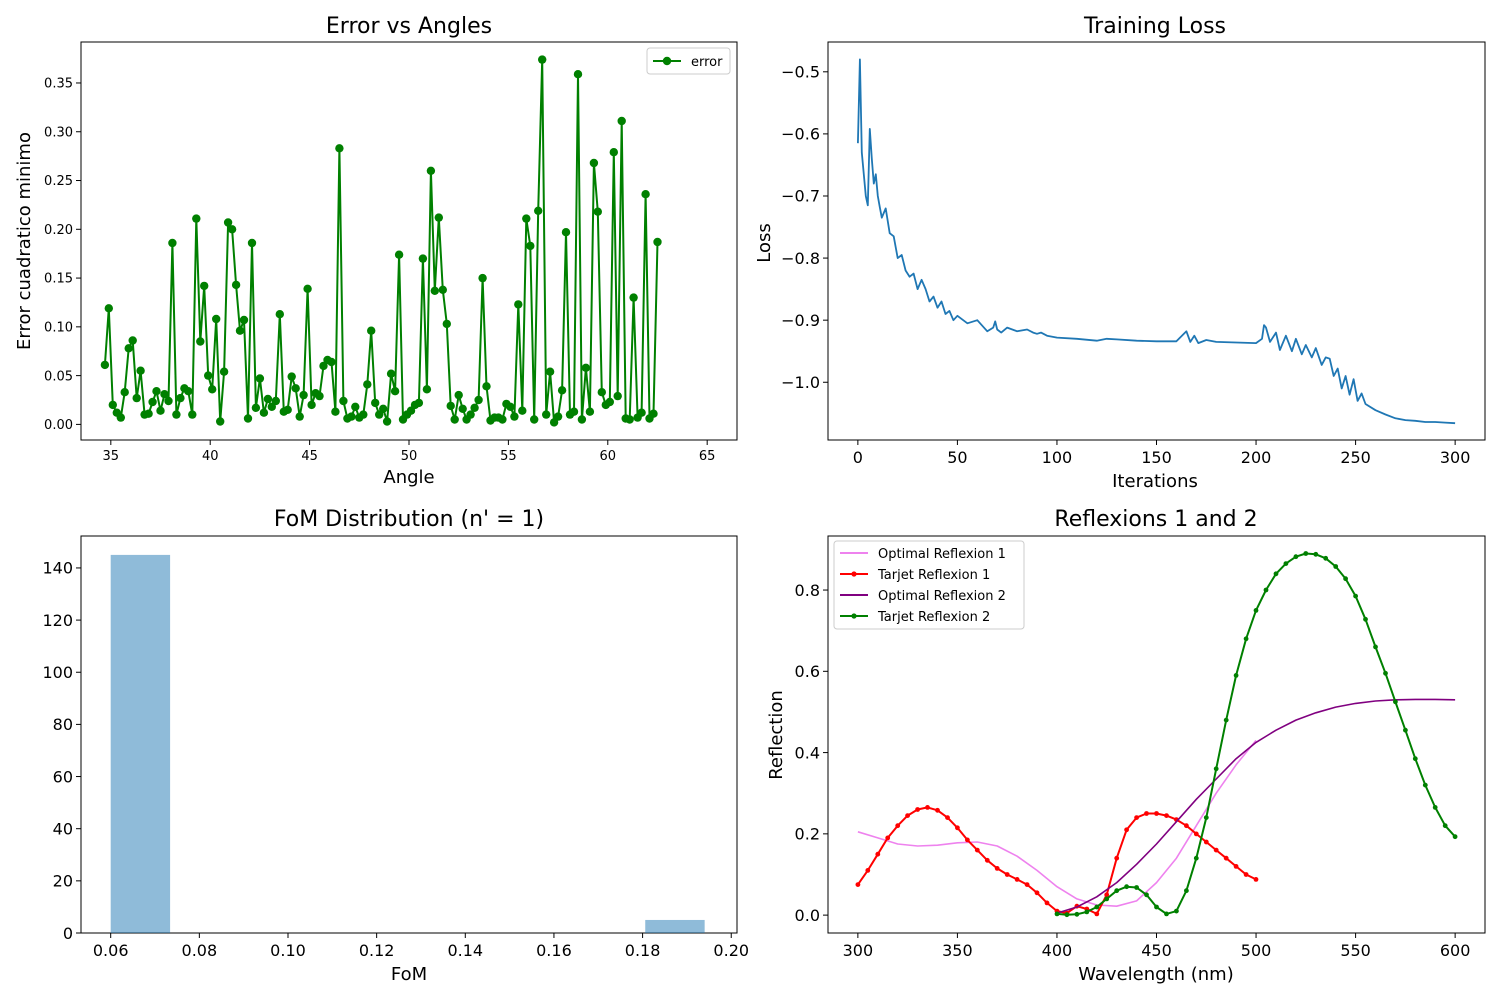 The height and width of the screenshot is (1000, 1500). Describe the element at coordinates (707, 456) in the screenshot. I see `x-tick-label: 65` at that location.